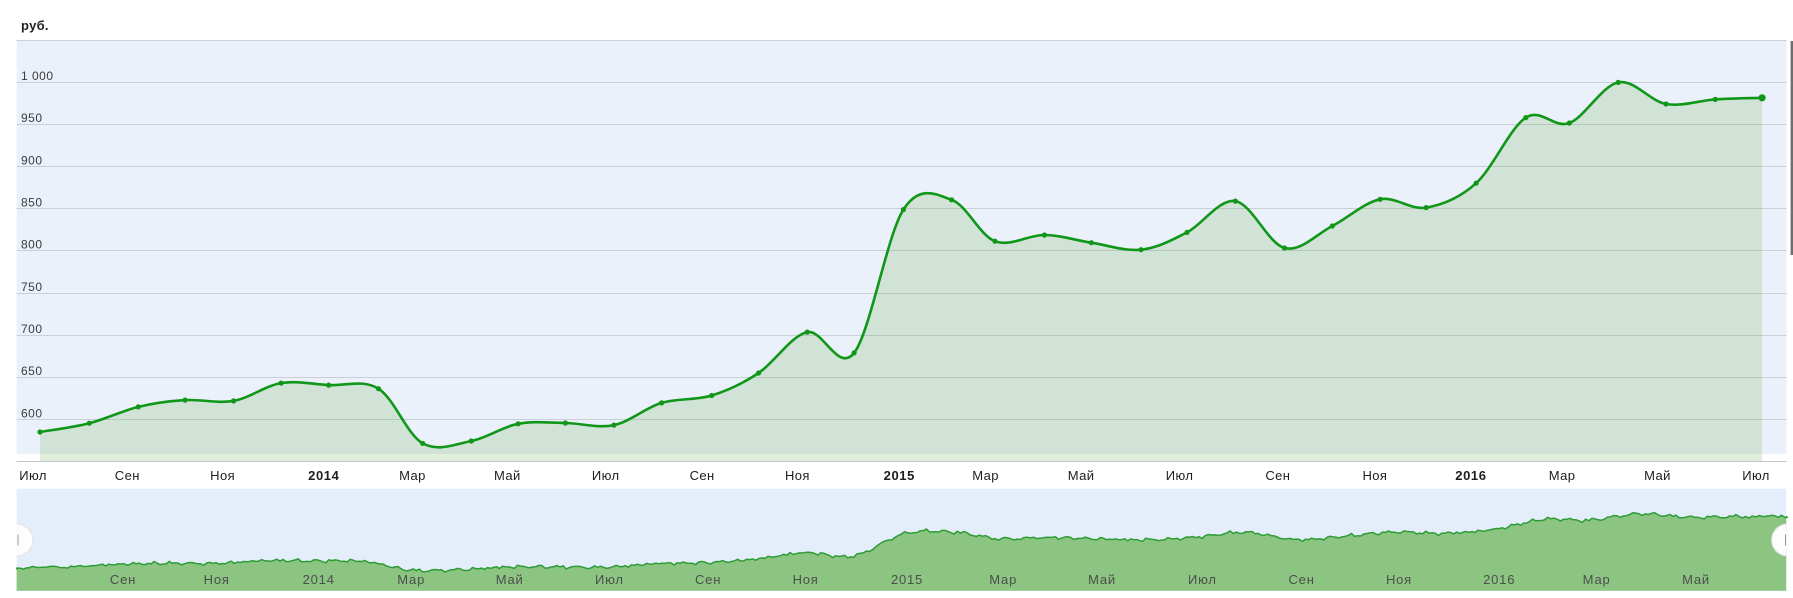 The width and height of the screenshot is (1793, 598). What do you see at coordinates (32, 413) in the screenshot?
I see `svg-text: 600` at bounding box center [32, 413].